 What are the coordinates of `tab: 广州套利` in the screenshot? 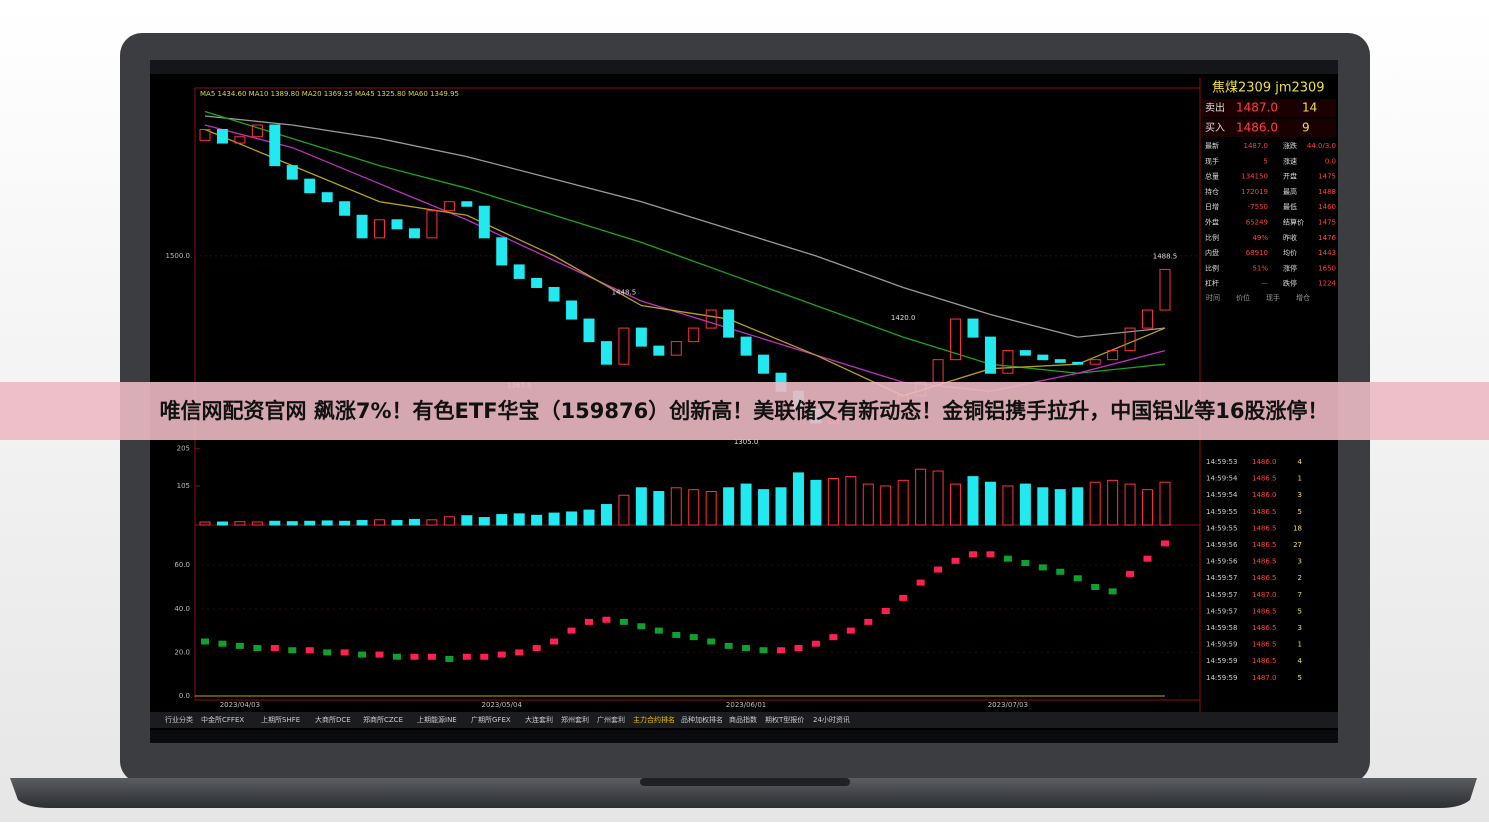 It's located at (611, 719).